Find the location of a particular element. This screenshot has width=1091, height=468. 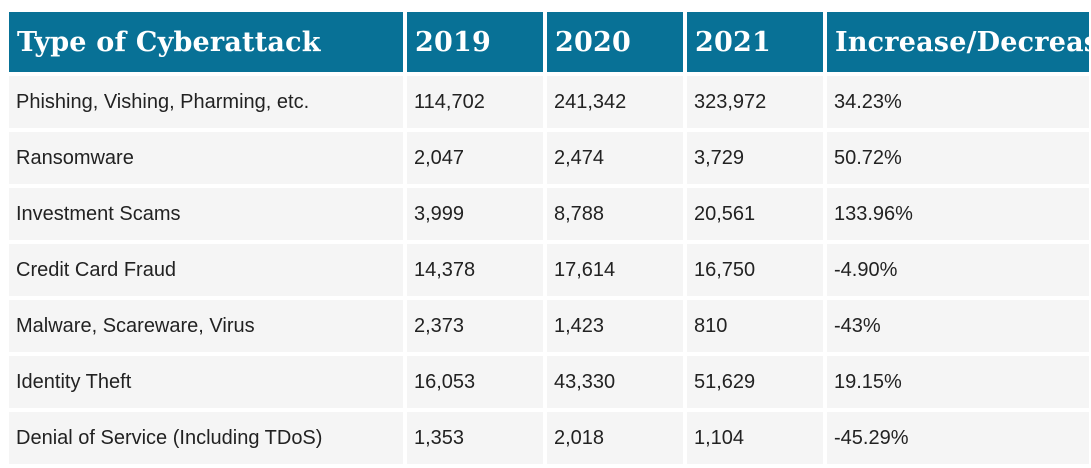

header-change: Increase/Decrease is located at coordinates (958, 42).